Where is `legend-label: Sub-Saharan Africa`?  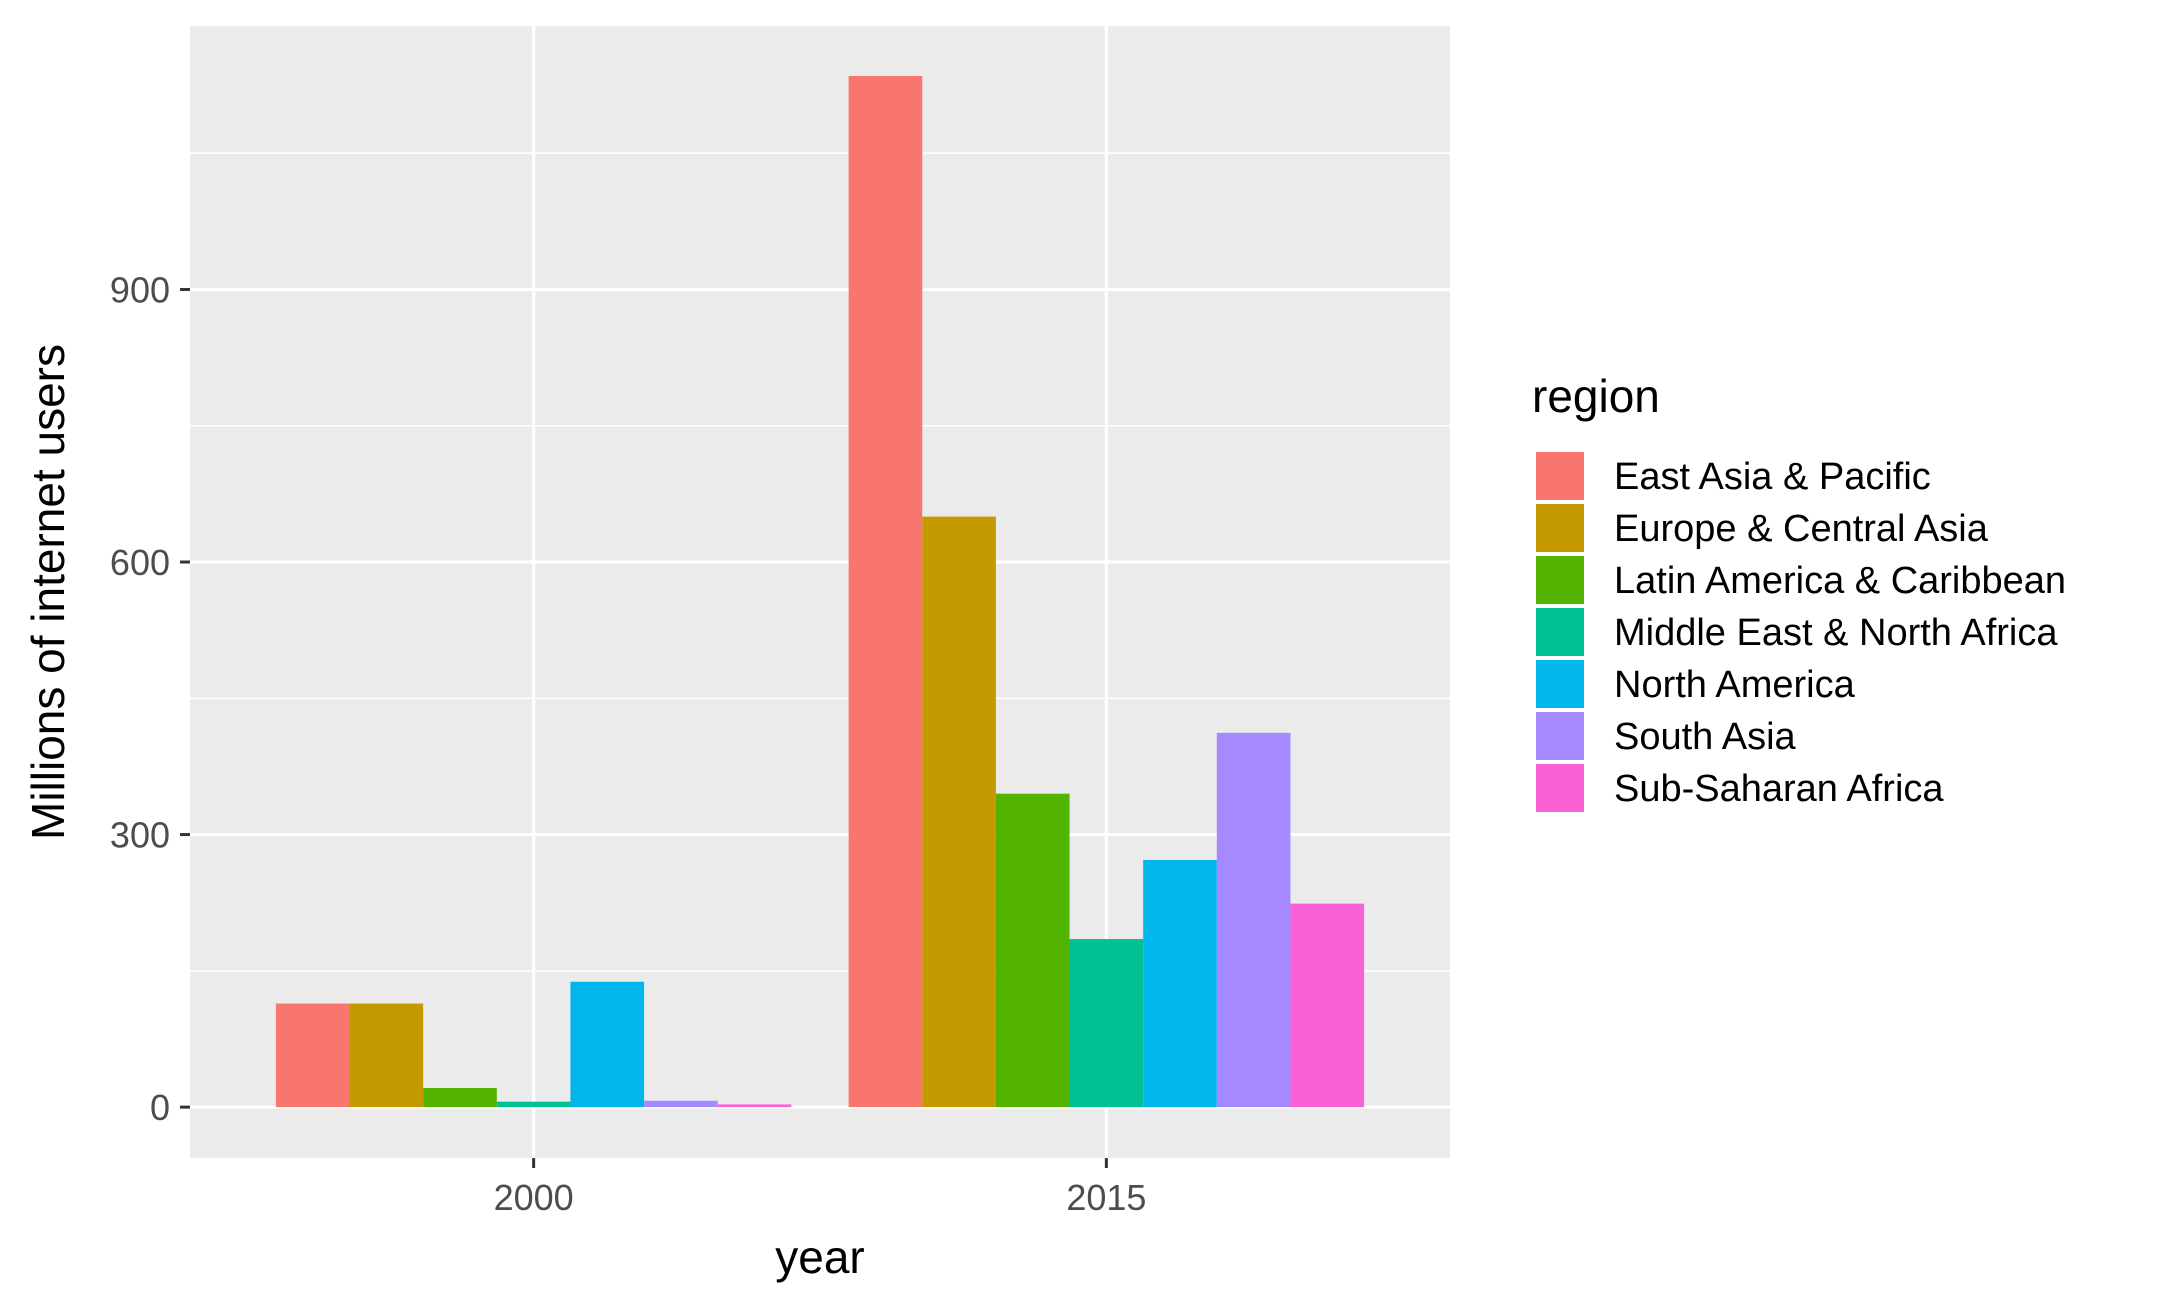 legend-label: Sub-Saharan Africa is located at coordinates (1779, 789).